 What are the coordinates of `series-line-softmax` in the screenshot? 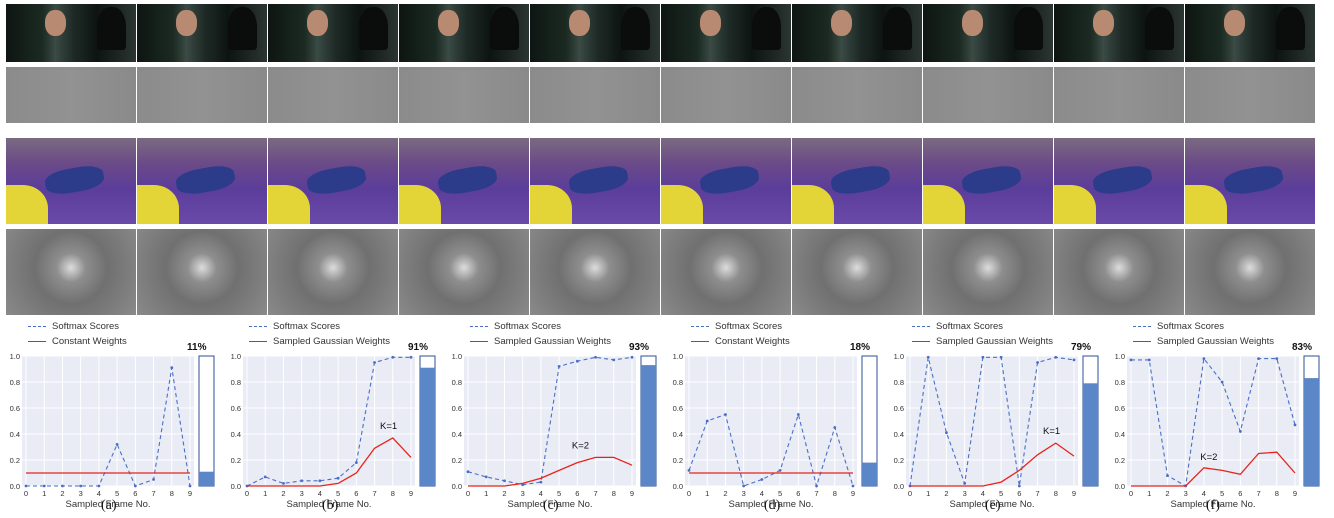 It's located at (550, 421).